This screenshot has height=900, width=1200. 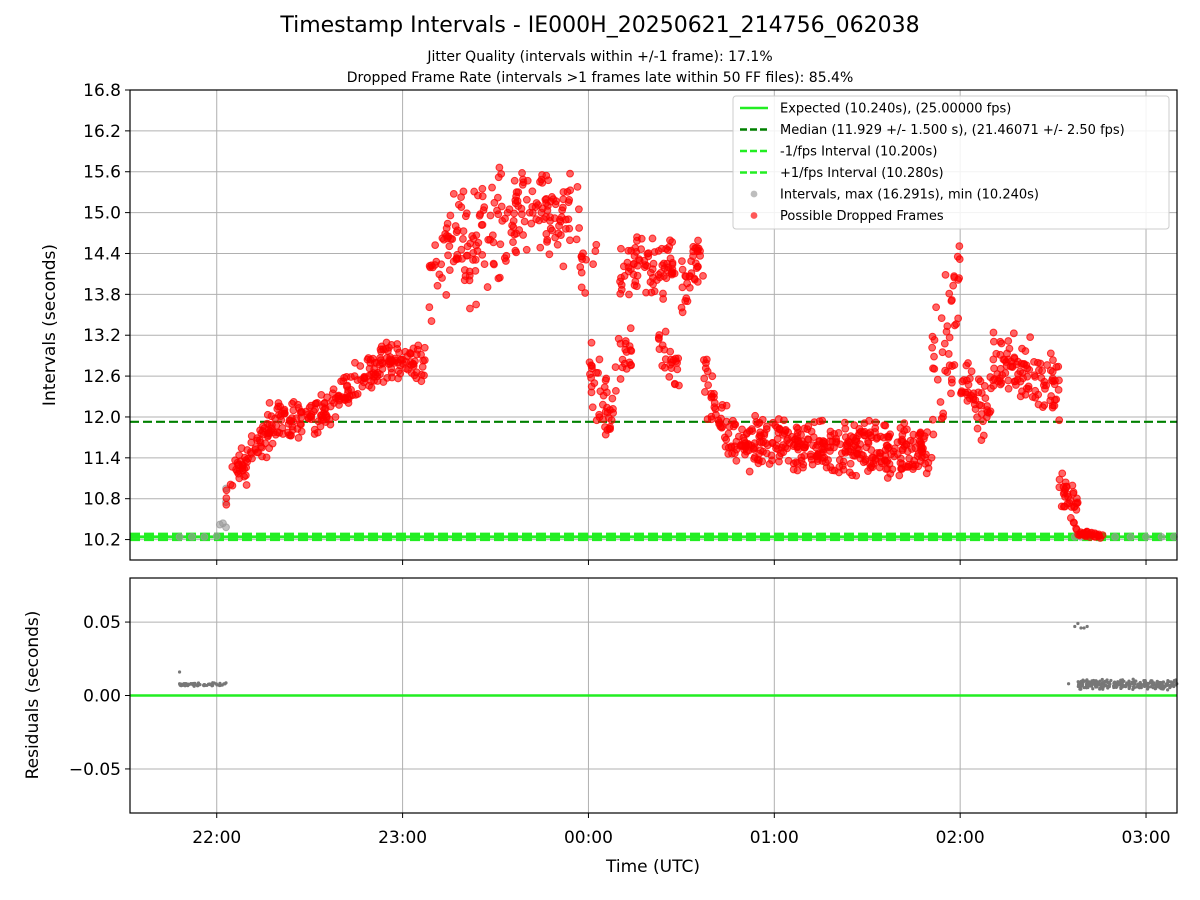 What do you see at coordinates (102, 173) in the screenshot?
I see `y-tick-label: 15.6` at bounding box center [102, 173].